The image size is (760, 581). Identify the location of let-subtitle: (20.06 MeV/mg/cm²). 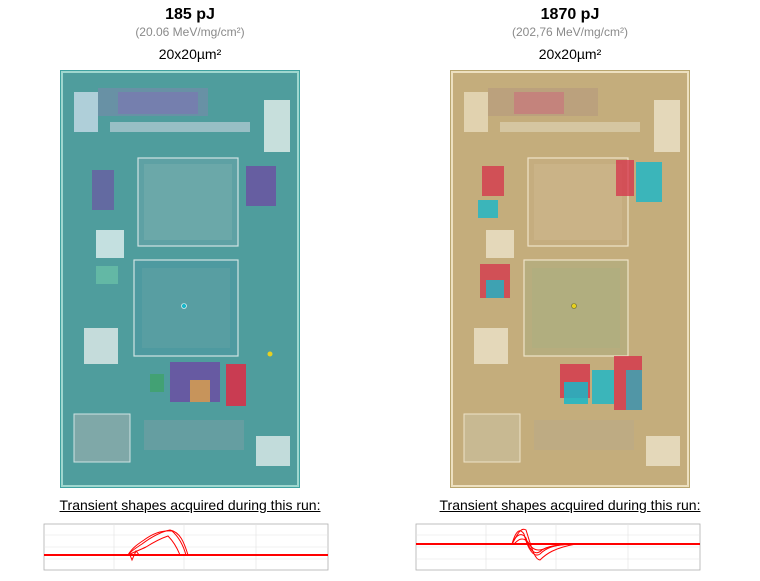
(190, 32).